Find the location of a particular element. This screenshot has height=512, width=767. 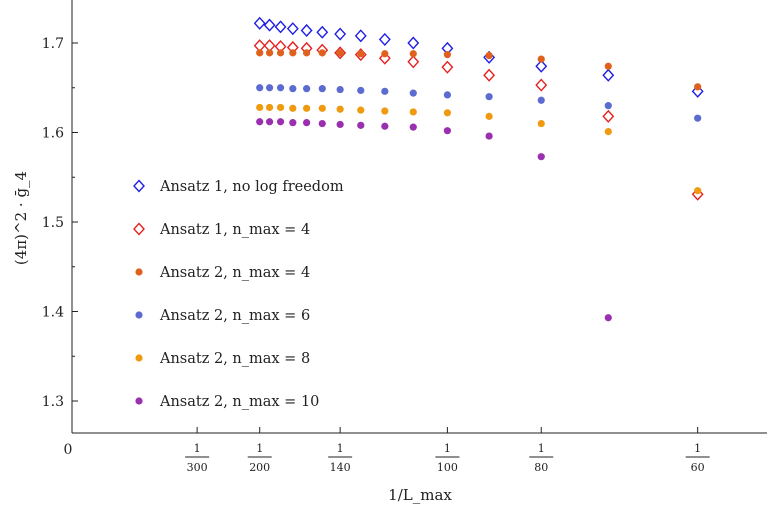

x-tick-denominator: 300 is located at coordinates (197, 467).